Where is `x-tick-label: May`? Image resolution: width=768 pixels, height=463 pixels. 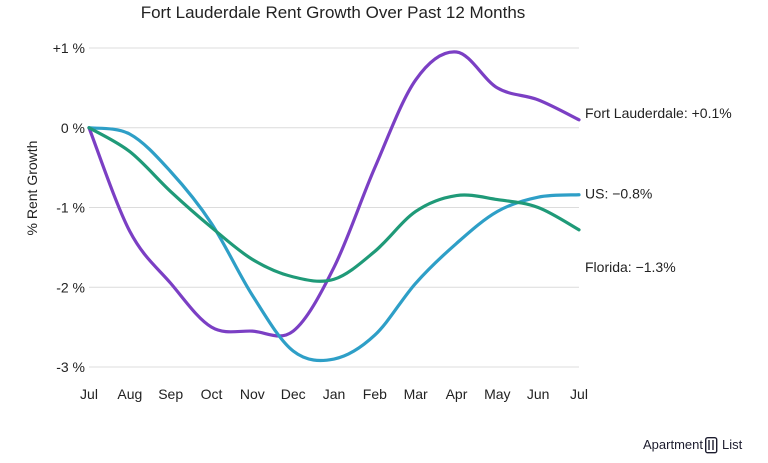 x-tick-label: May is located at coordinates (497, 394).